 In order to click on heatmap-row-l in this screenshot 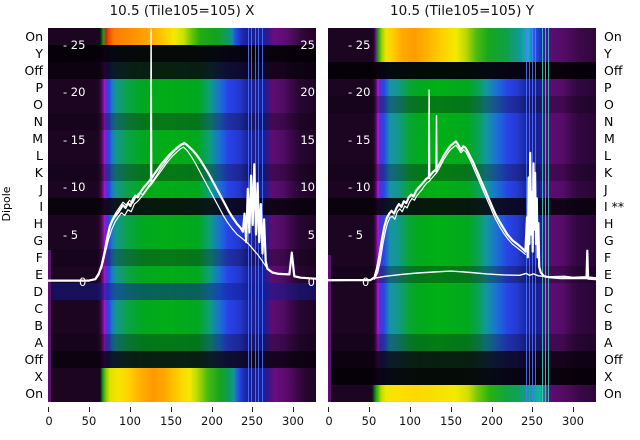, I will do `click(182, 155)`.